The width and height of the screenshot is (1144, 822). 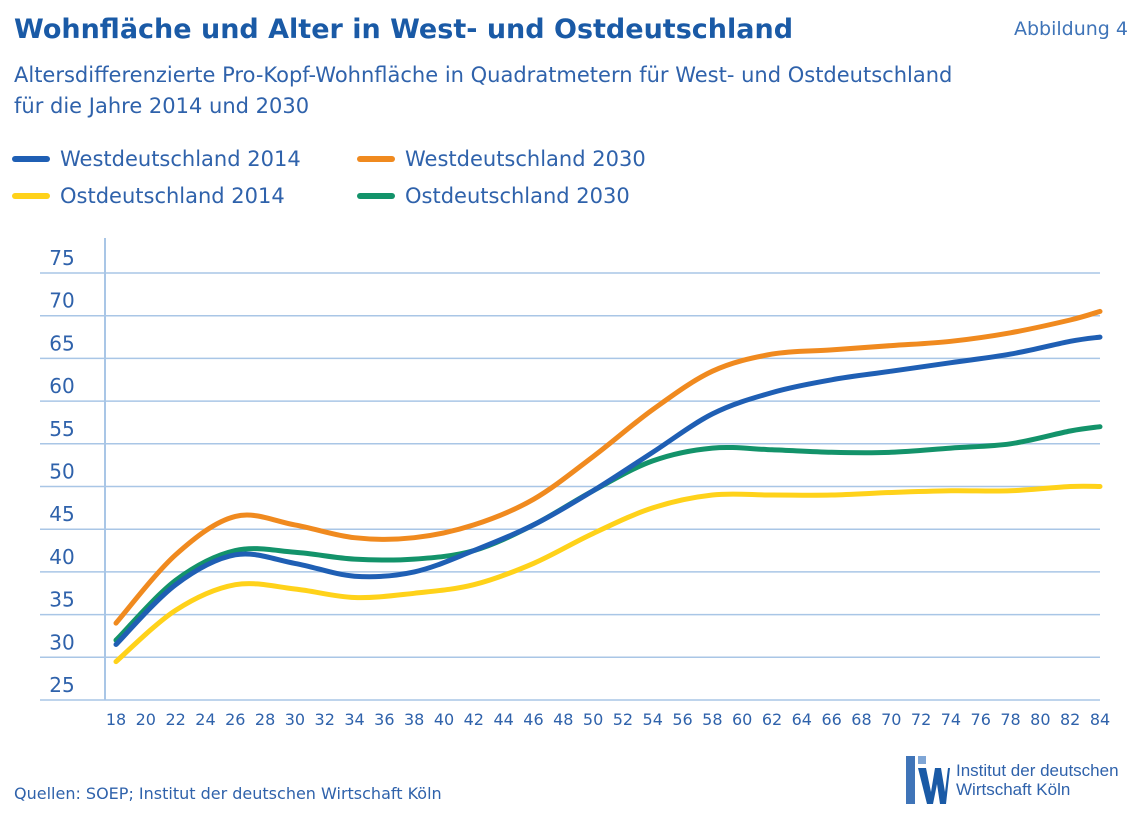 What do you see at coordinates (1070, 29) in the screenshot?
I see `figure-label: Abbildung 4` at bounding box center [1070, 29].